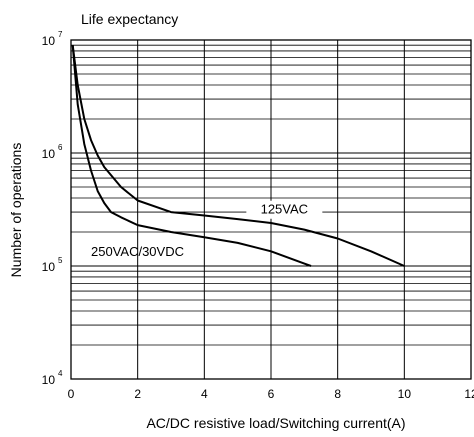  What do you see at coordinates (337, 394) in the screenshot?
I see `x-tick-label: 8` at bounding box center [337, 394].